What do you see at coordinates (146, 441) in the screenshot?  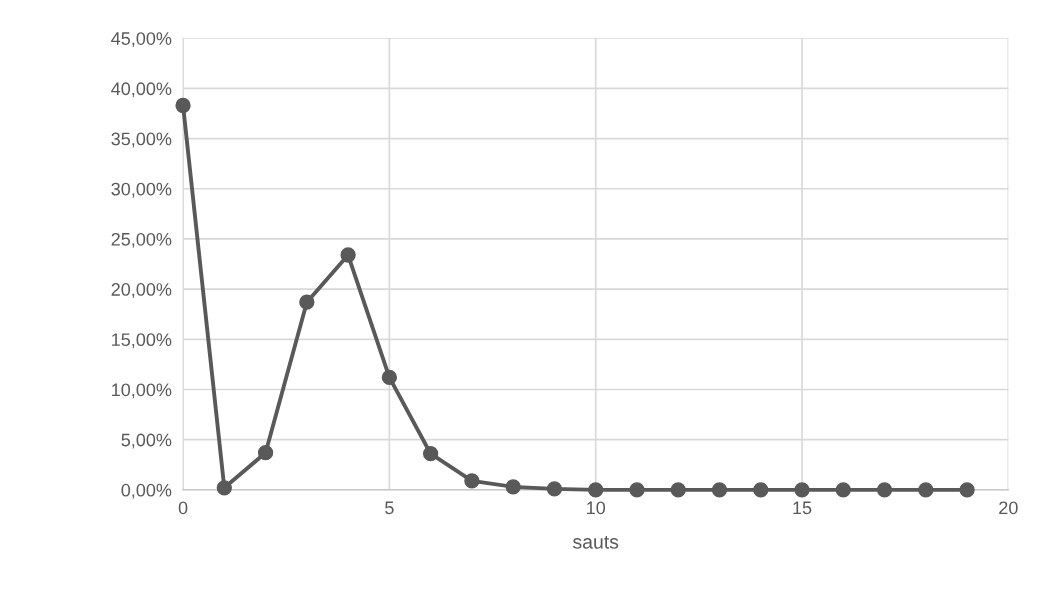 I see `y-tick-label: 5,00%` at bounding box center [146, 441].